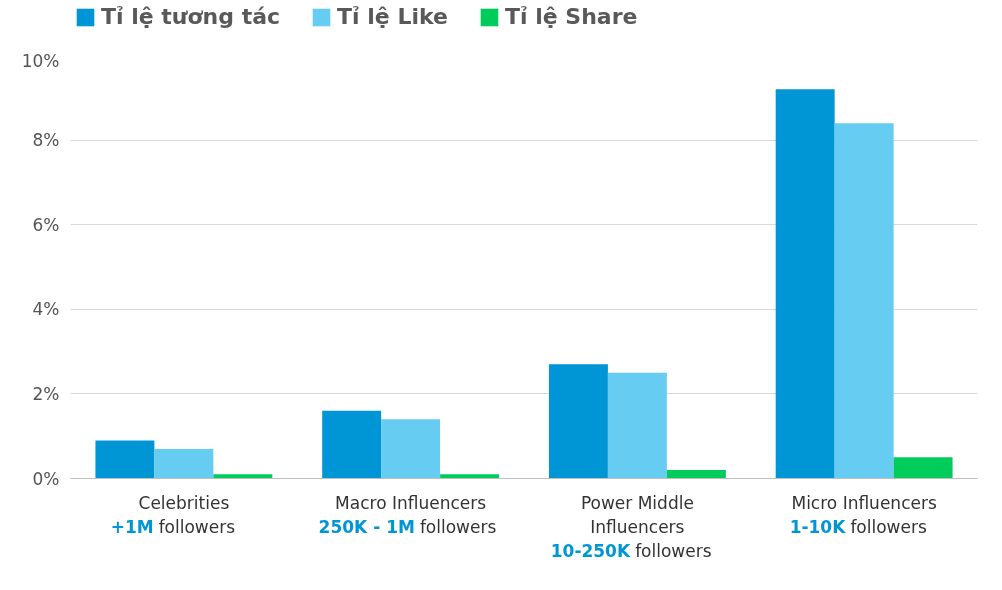 The image size is (1002, 590). I want to click on x-tick-label: Celebrities +1M followers, so click(173, 514).